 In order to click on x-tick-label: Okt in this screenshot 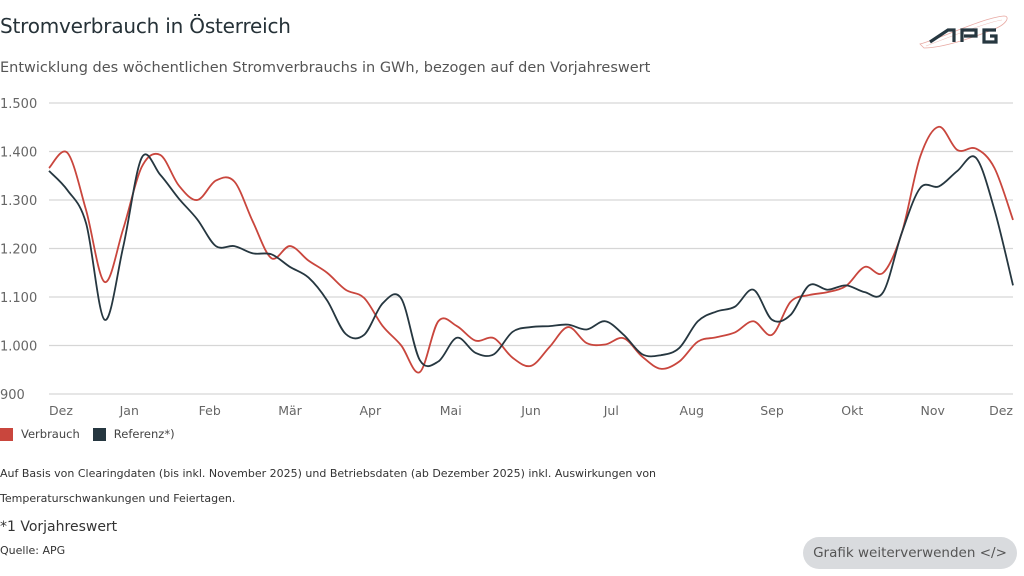, I will do `click(852, 410)`.